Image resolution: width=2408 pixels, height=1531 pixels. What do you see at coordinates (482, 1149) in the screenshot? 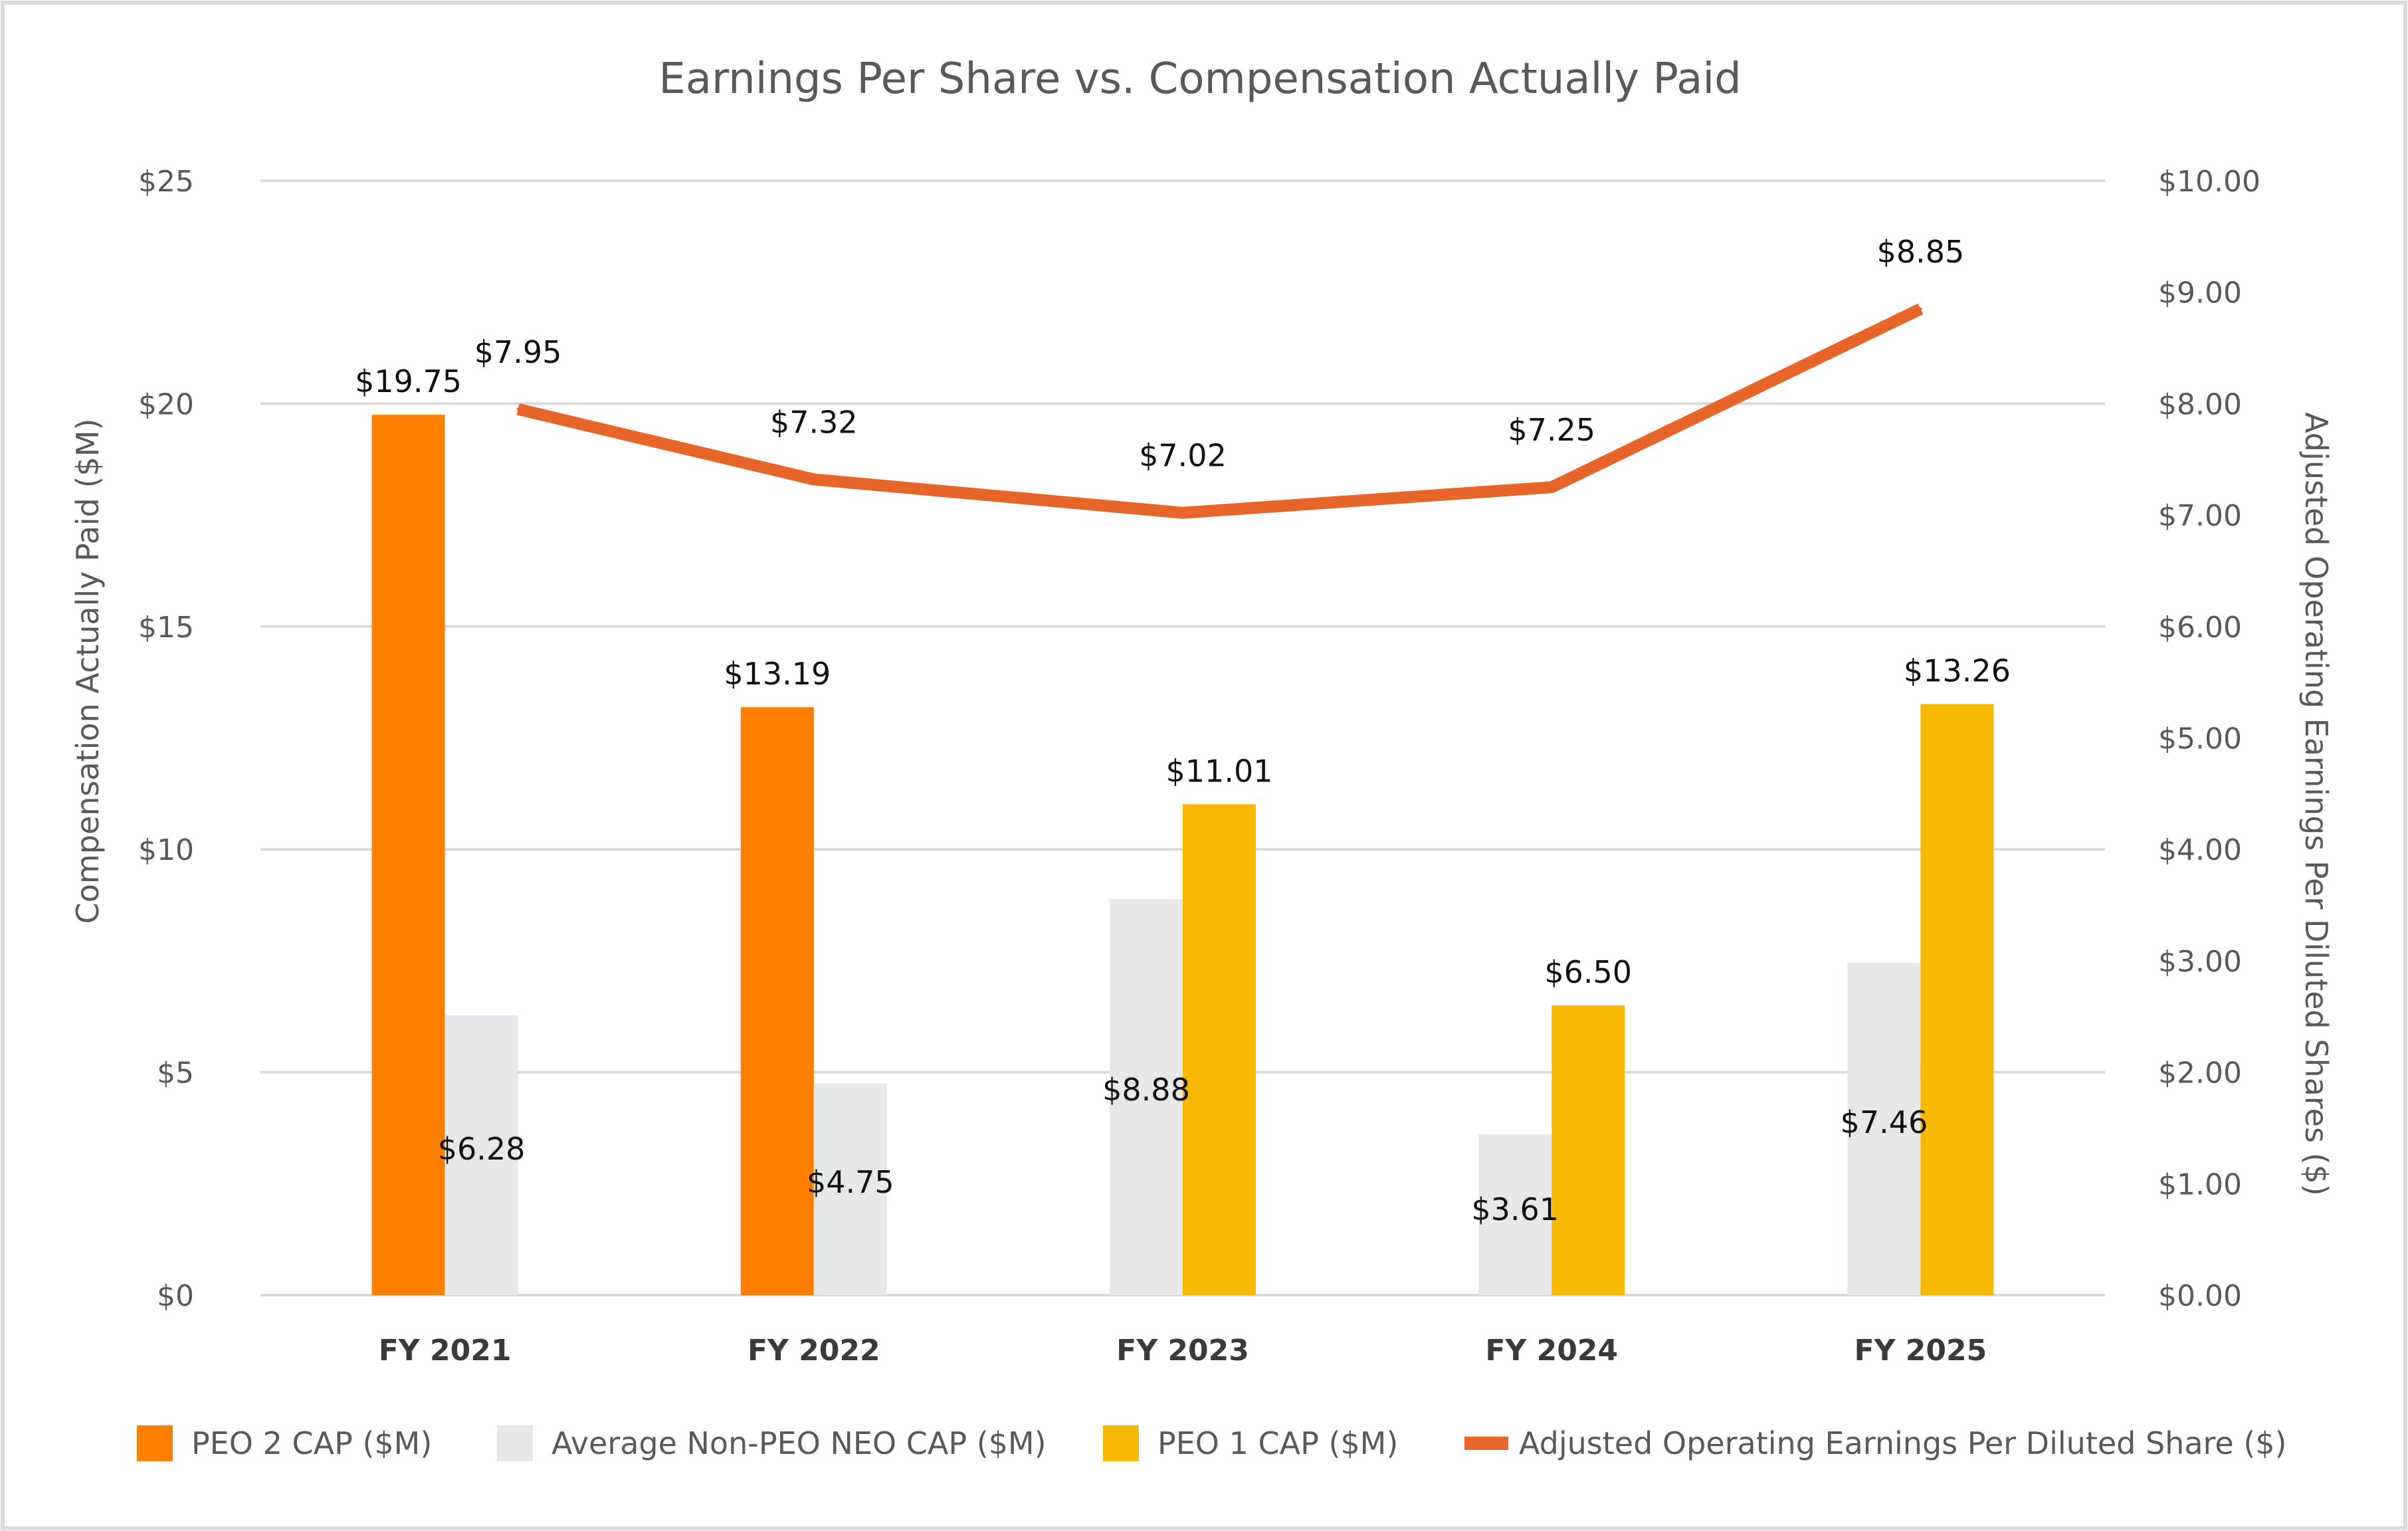
I see `data-label: $6.28` at bounding box center [482, 1149].